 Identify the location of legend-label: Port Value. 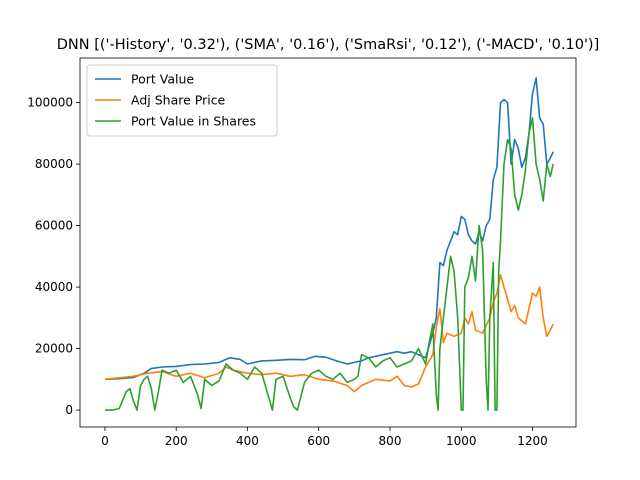
(162, 79).